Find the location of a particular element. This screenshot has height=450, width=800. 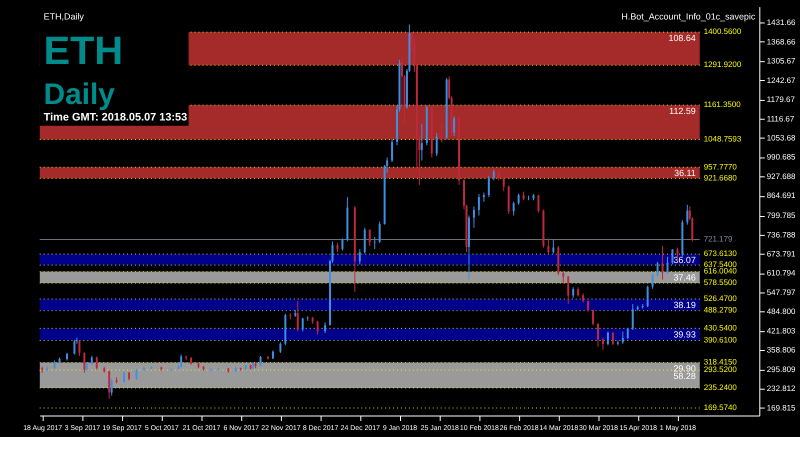

y-tick-label: 547.797 is located at coordinates (781, 292).